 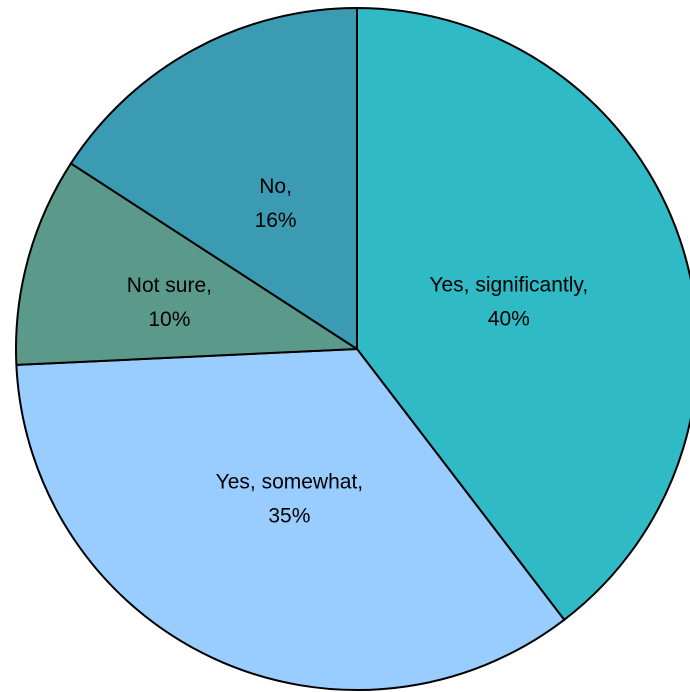 I want to click on pie-label-value: 35%, so click(x=289, y=515).